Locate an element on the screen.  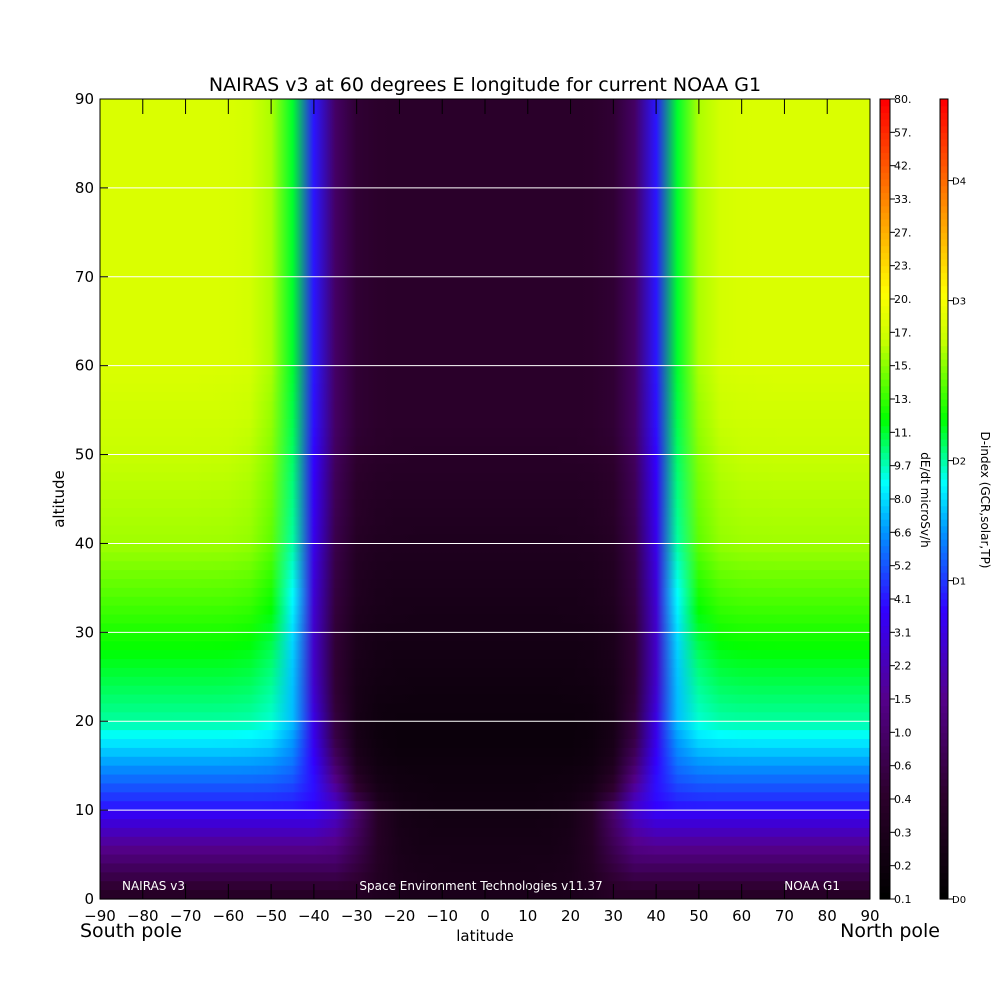
dose-colorbar-label: dE/dt microSv/h is located at coordinates (925, 499).